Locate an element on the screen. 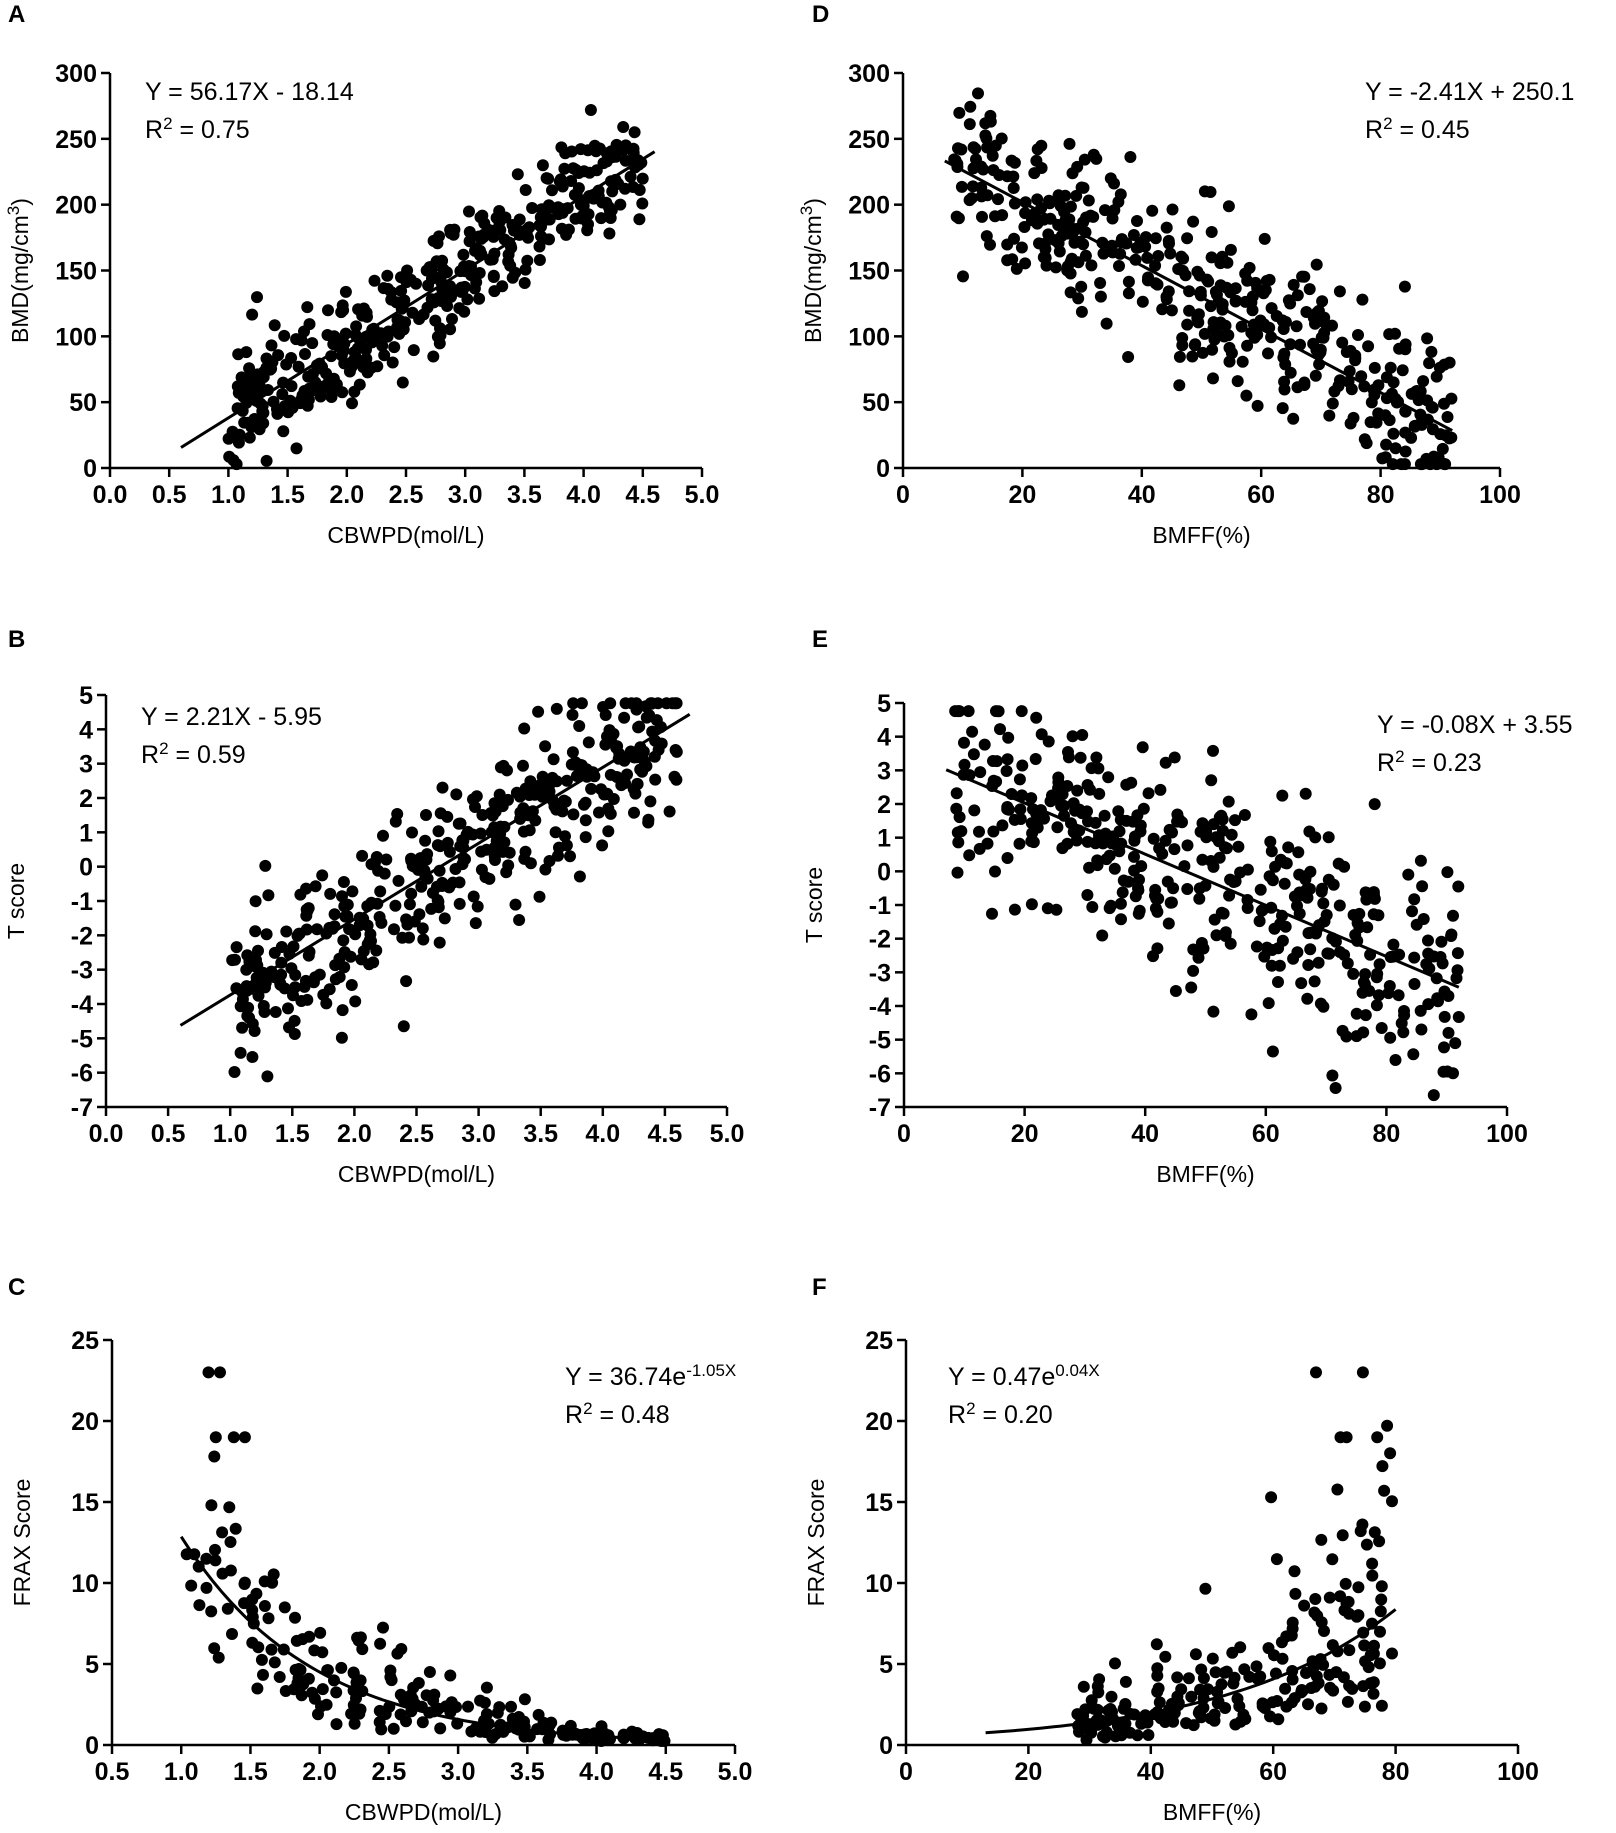  scatter-points is located at coordinates (454, 890).